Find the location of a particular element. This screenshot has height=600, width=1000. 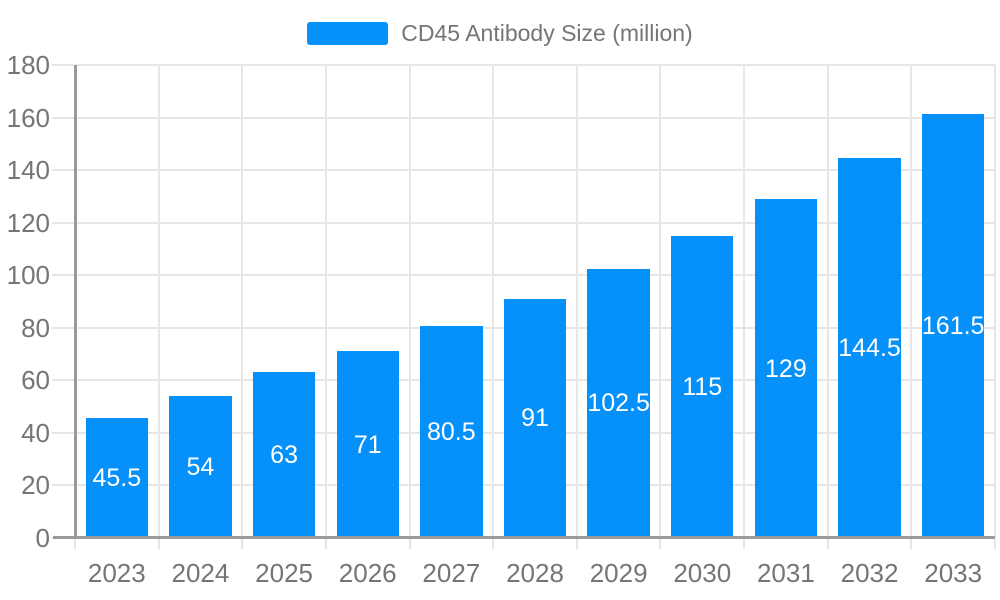

bar-2031 is located at coordinates (786, 368).